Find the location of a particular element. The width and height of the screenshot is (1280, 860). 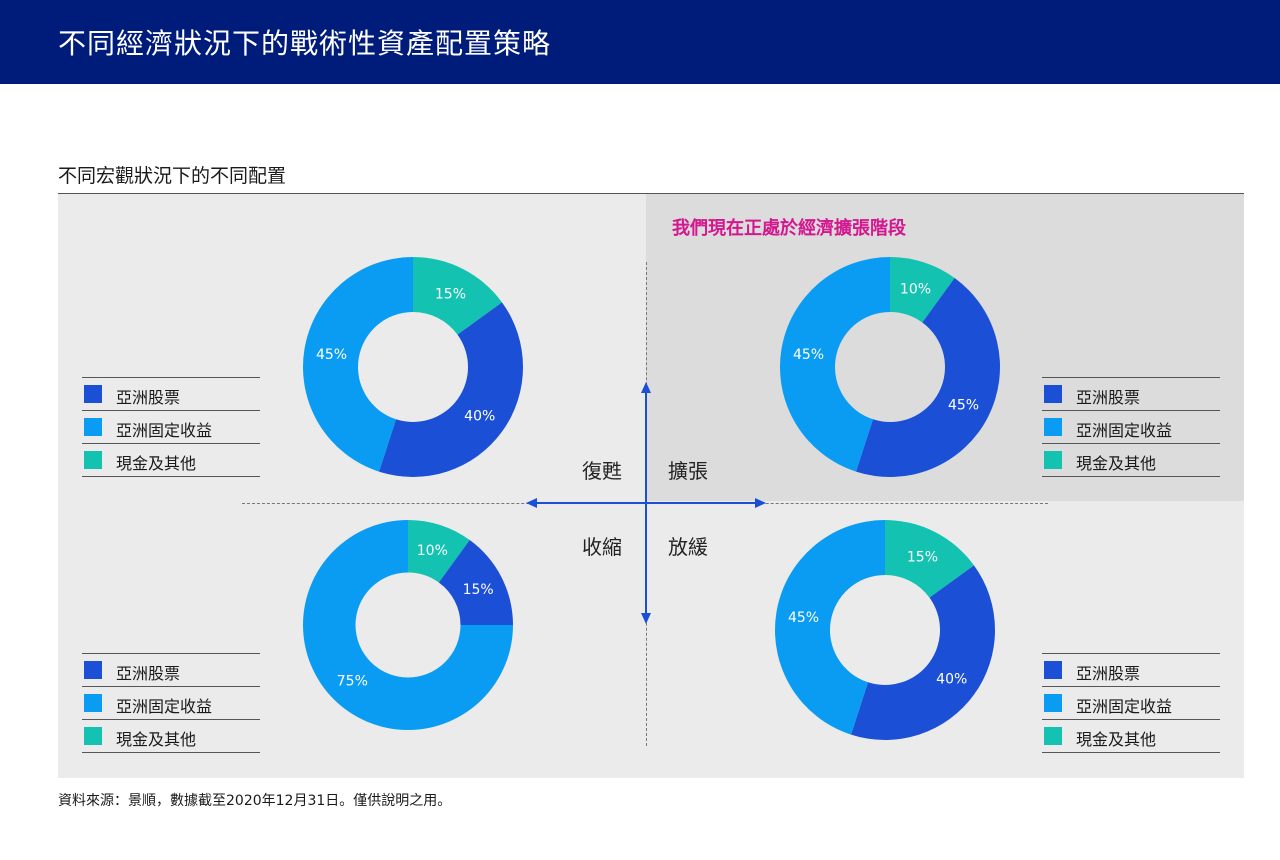

donut-chart-recovery: 15% 40% 45% is located at coordinates (413, 367).